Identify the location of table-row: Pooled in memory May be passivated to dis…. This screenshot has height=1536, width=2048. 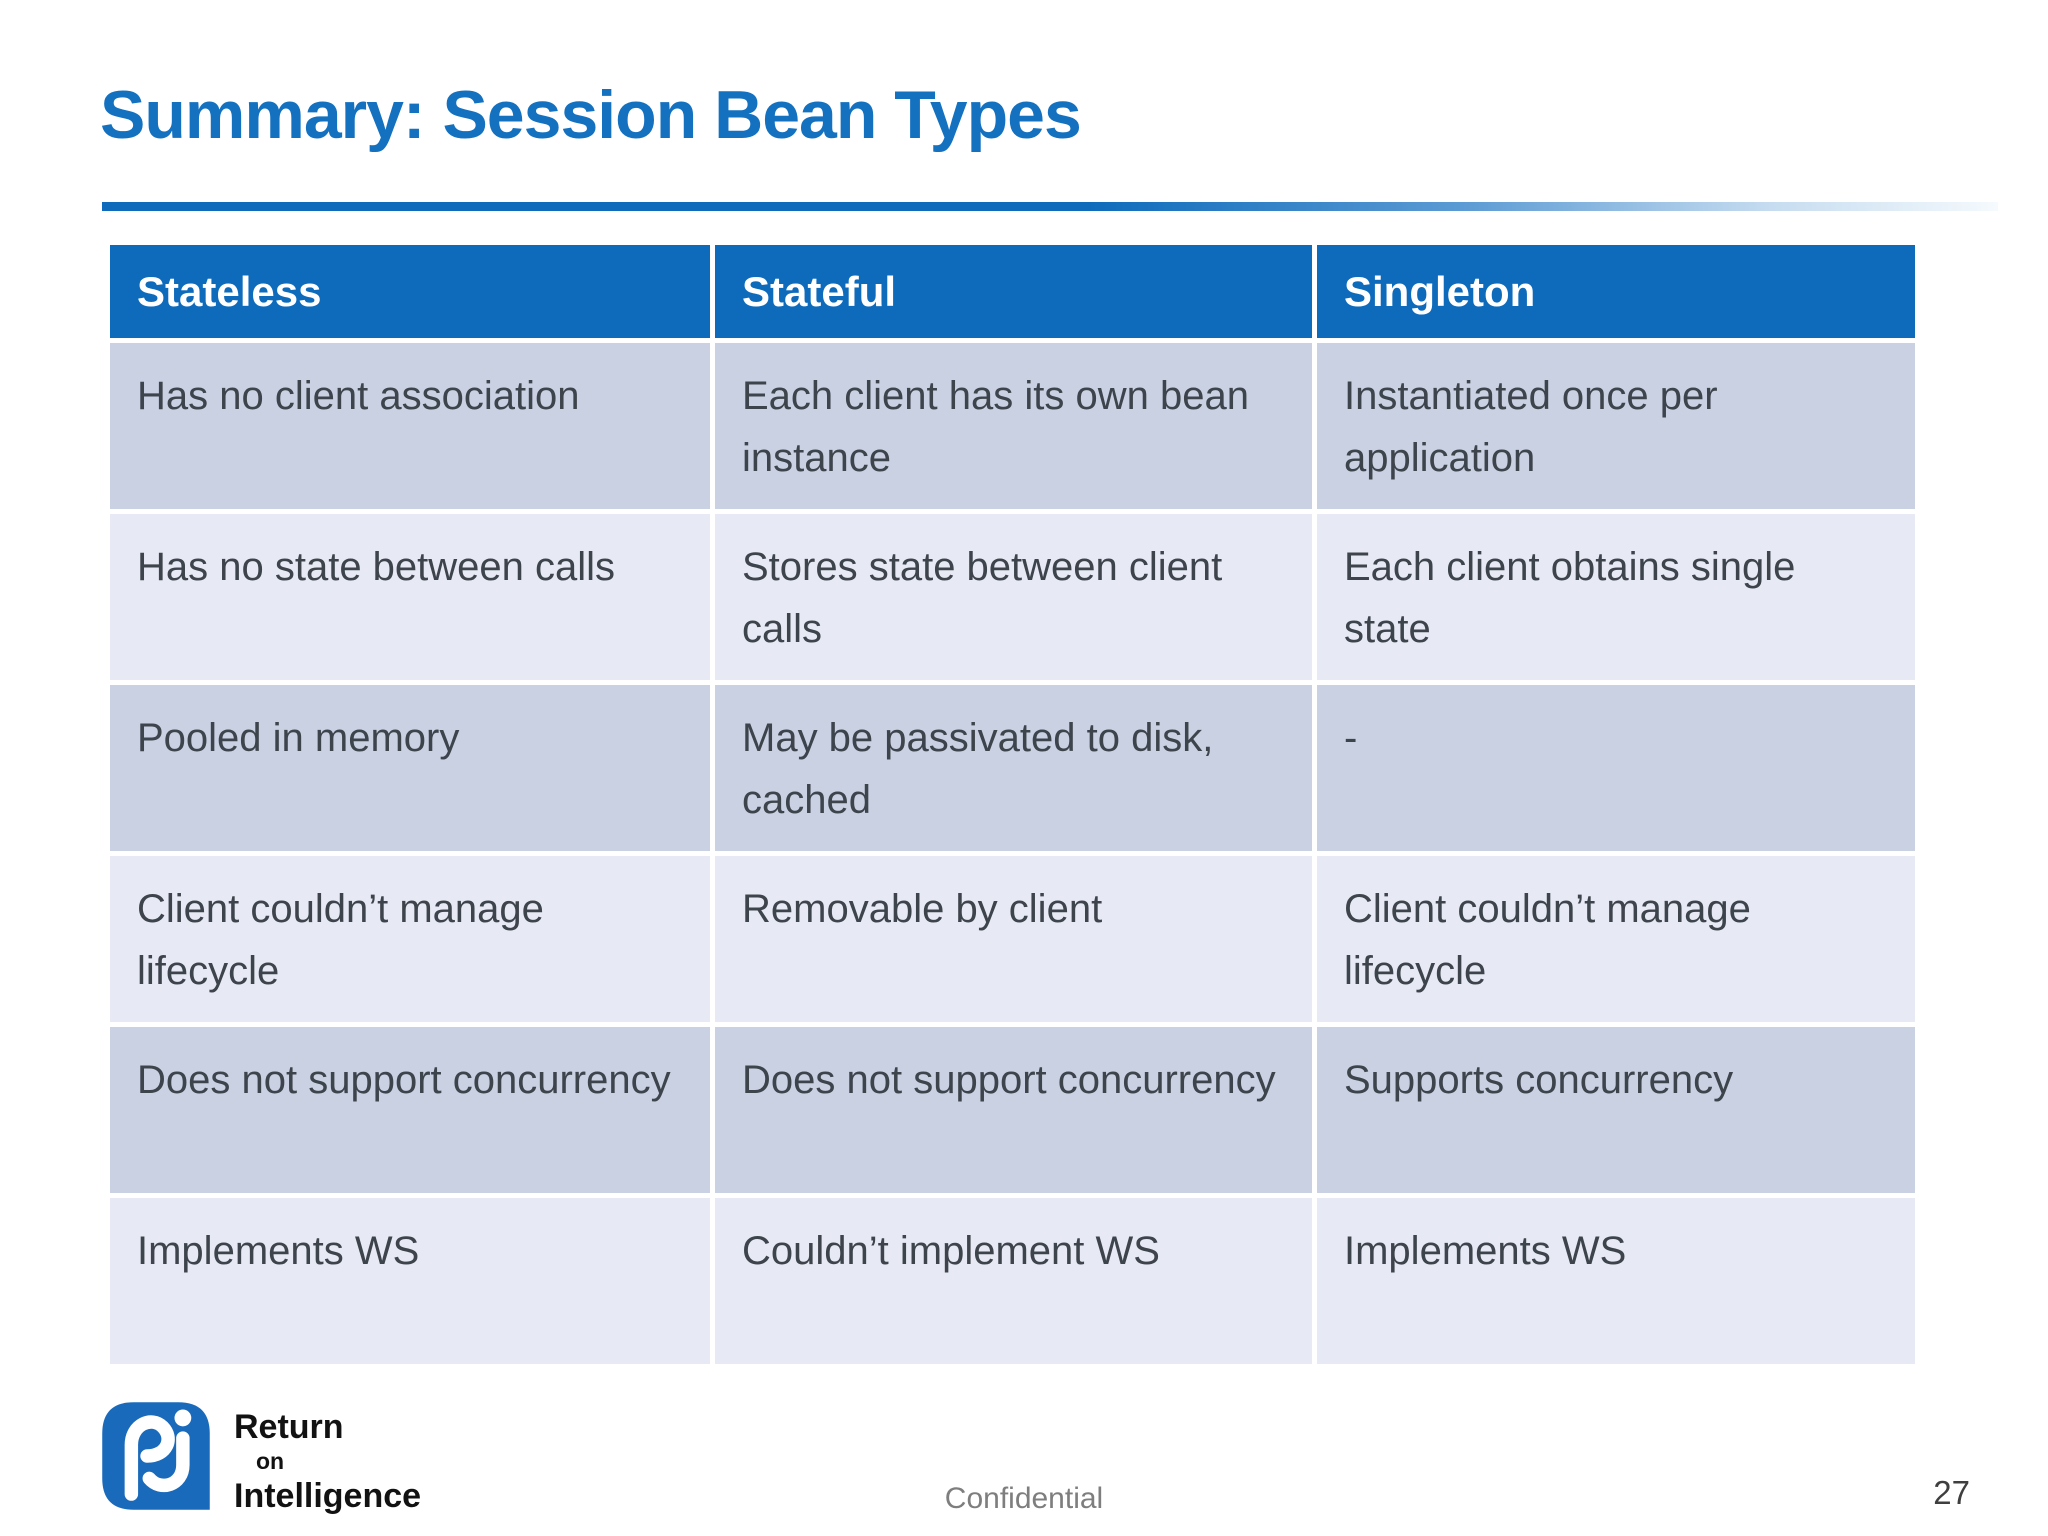
(1012, 768).